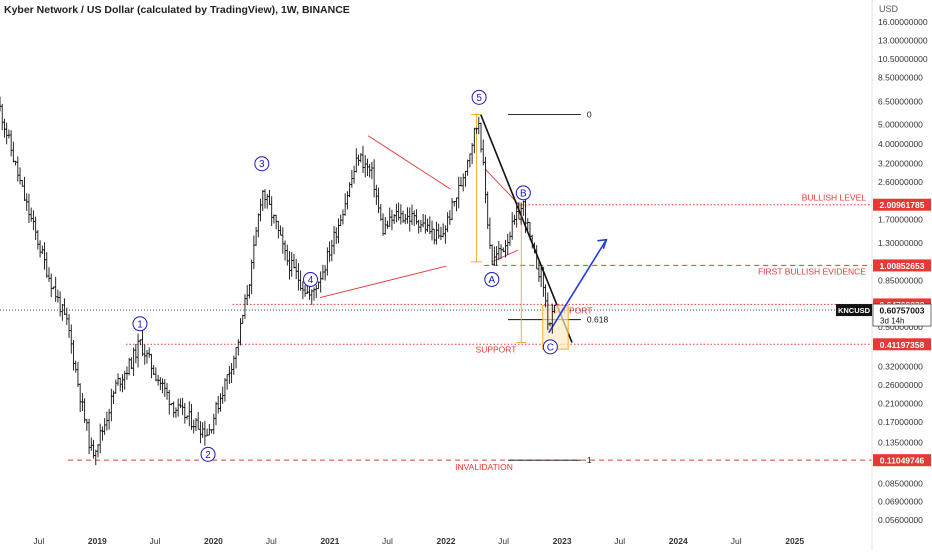 This screenshot has width=932, height=555. Describe the element at coordinates (900, 280) in the screenshot. I see `price-tick-label: 0.85000000` at that location.